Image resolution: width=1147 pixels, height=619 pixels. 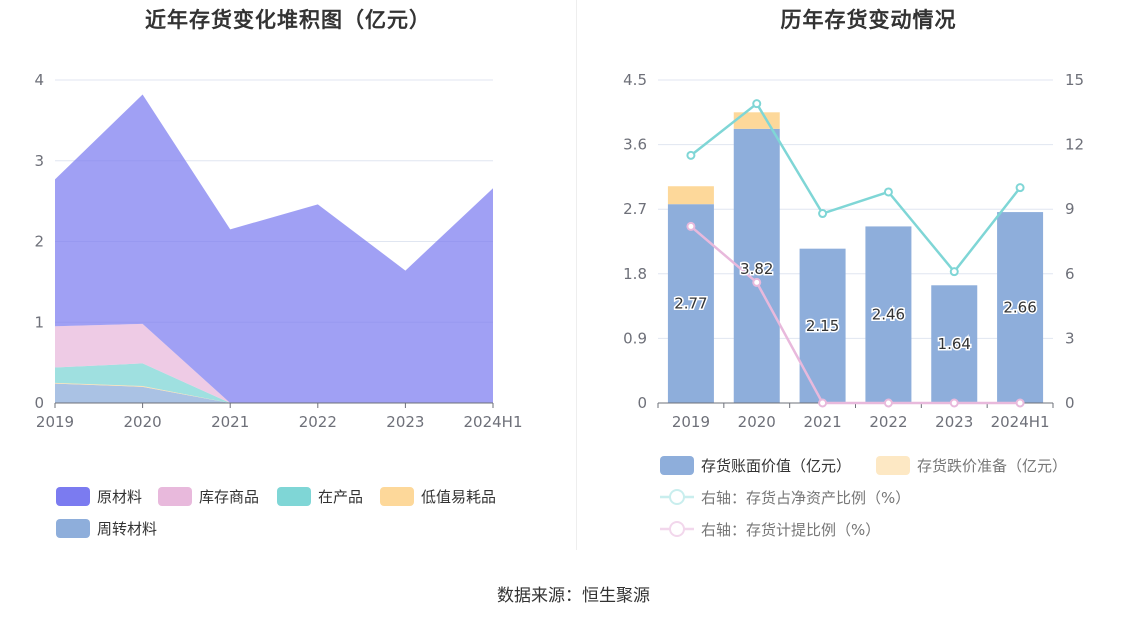 I want to click on y-tick-label: 0.9, so click(x=635, y=338).